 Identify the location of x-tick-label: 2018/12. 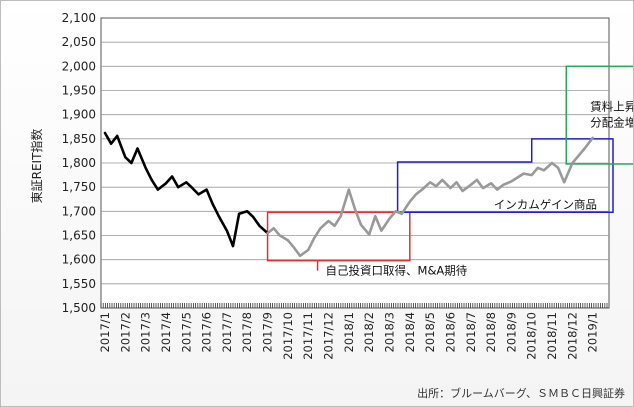
(572, 336).